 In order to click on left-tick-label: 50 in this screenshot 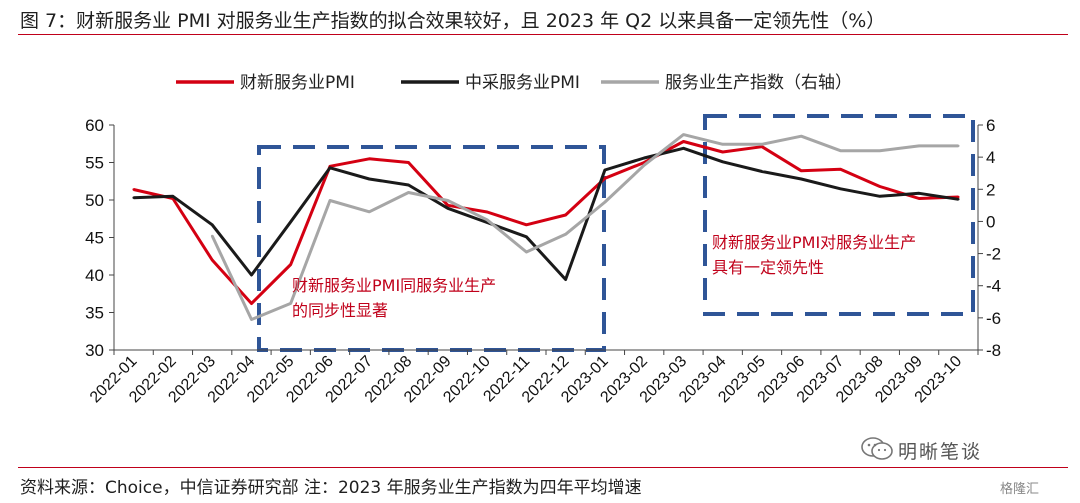, I will do `click(94, 200)`.